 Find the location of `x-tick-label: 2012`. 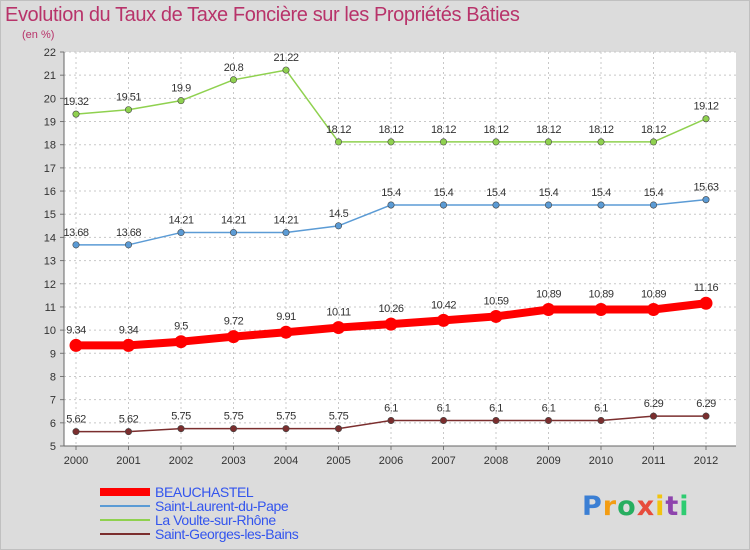

x-tick-label: 2012 is located at coordinates (706, 461).